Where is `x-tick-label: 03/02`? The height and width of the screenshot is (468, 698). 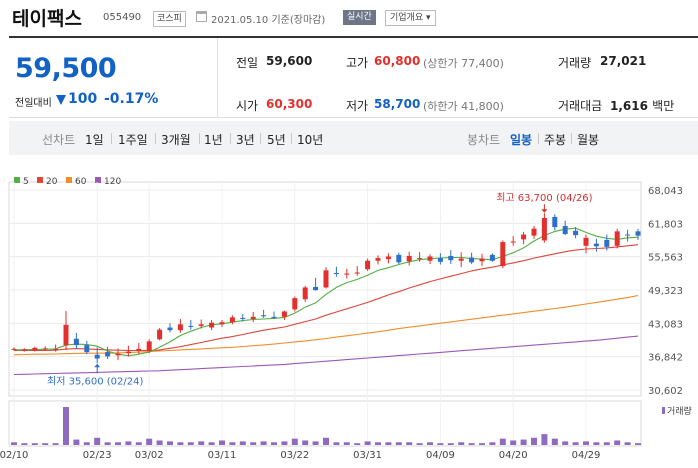 x-tick-label: 03/02 is located at coordinates (149, 455).